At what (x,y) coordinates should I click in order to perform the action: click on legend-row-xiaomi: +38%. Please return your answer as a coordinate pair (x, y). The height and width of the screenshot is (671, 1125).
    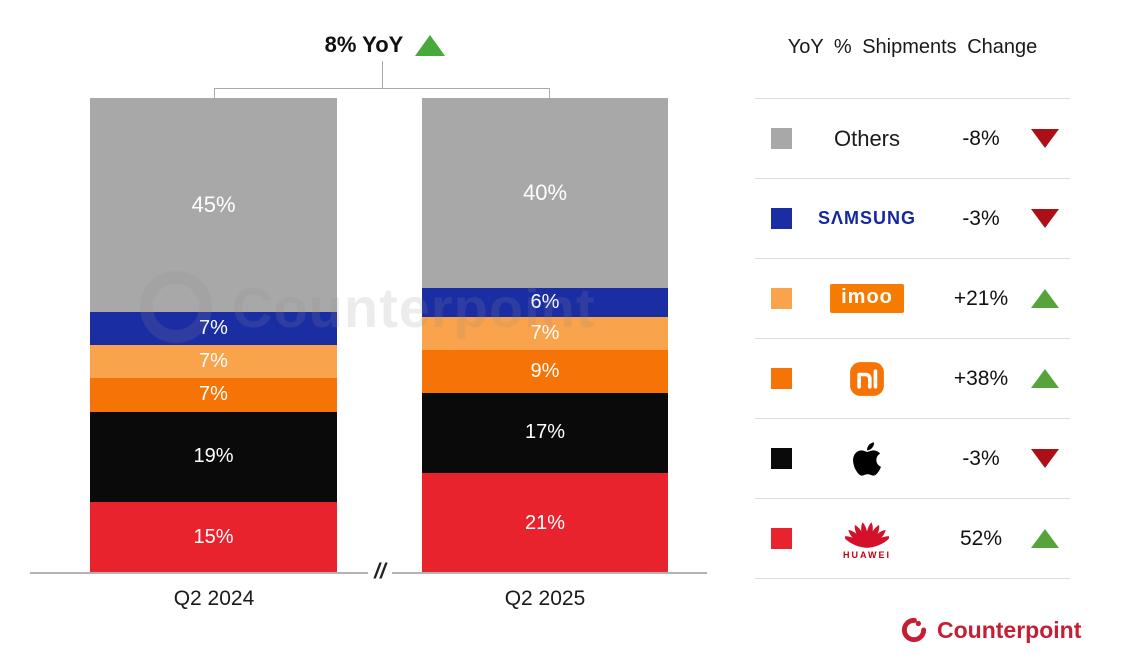
    Looking at the image, I should click on (912, 379).